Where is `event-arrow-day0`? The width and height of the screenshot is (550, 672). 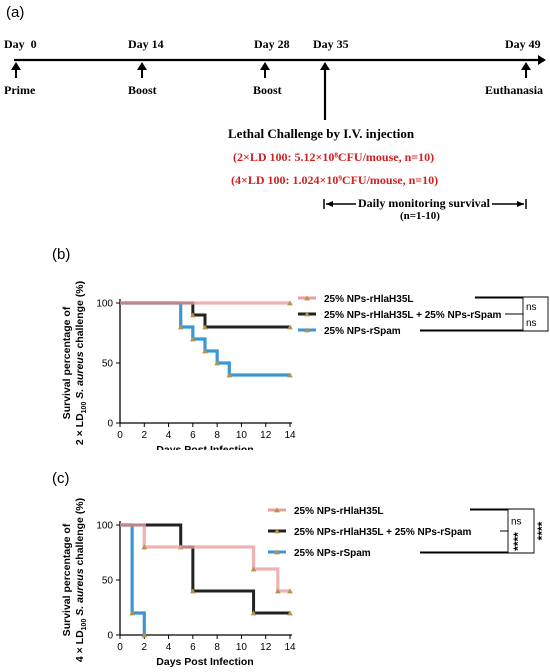 event-arrow-day0 is located at coordinates (16, 70).